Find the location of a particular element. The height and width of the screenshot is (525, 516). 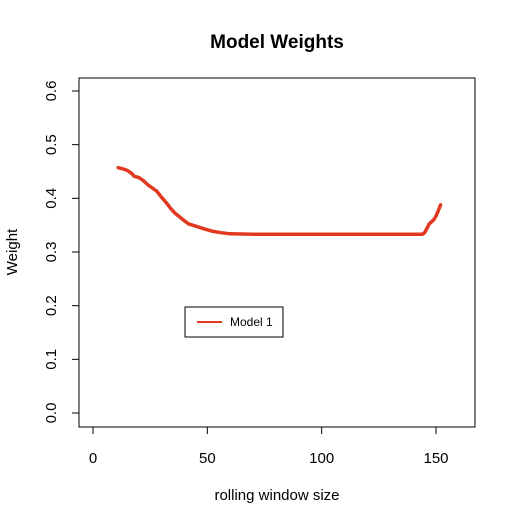

x-axis-label: rolling window size is located at coordinates (276, 495).